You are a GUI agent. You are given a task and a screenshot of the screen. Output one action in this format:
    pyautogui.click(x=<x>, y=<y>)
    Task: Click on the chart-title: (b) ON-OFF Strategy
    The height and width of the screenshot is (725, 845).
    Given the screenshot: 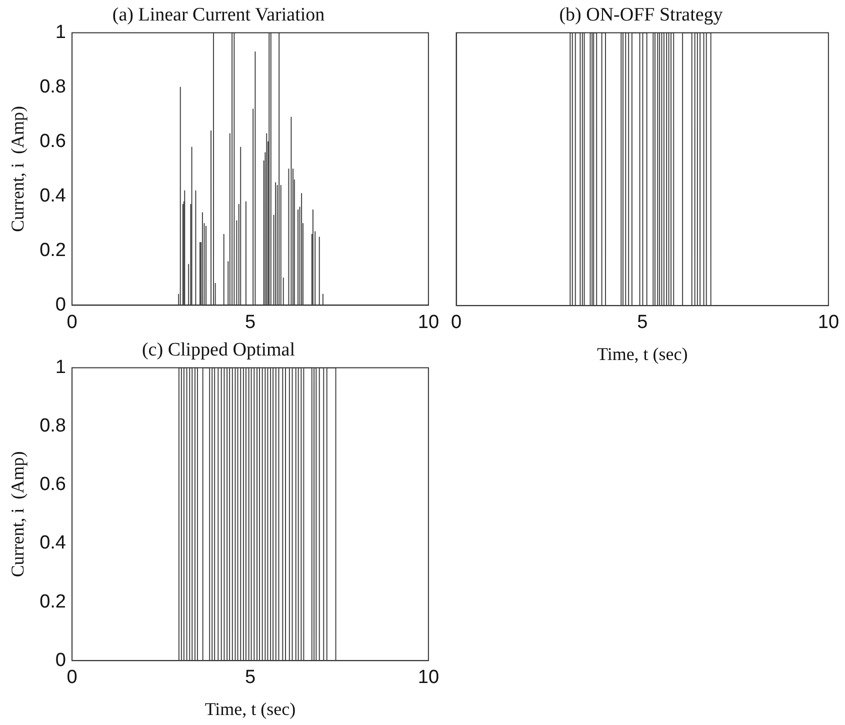 What is the action you would take?
    pyautogui.click(x=641, y=15)
    